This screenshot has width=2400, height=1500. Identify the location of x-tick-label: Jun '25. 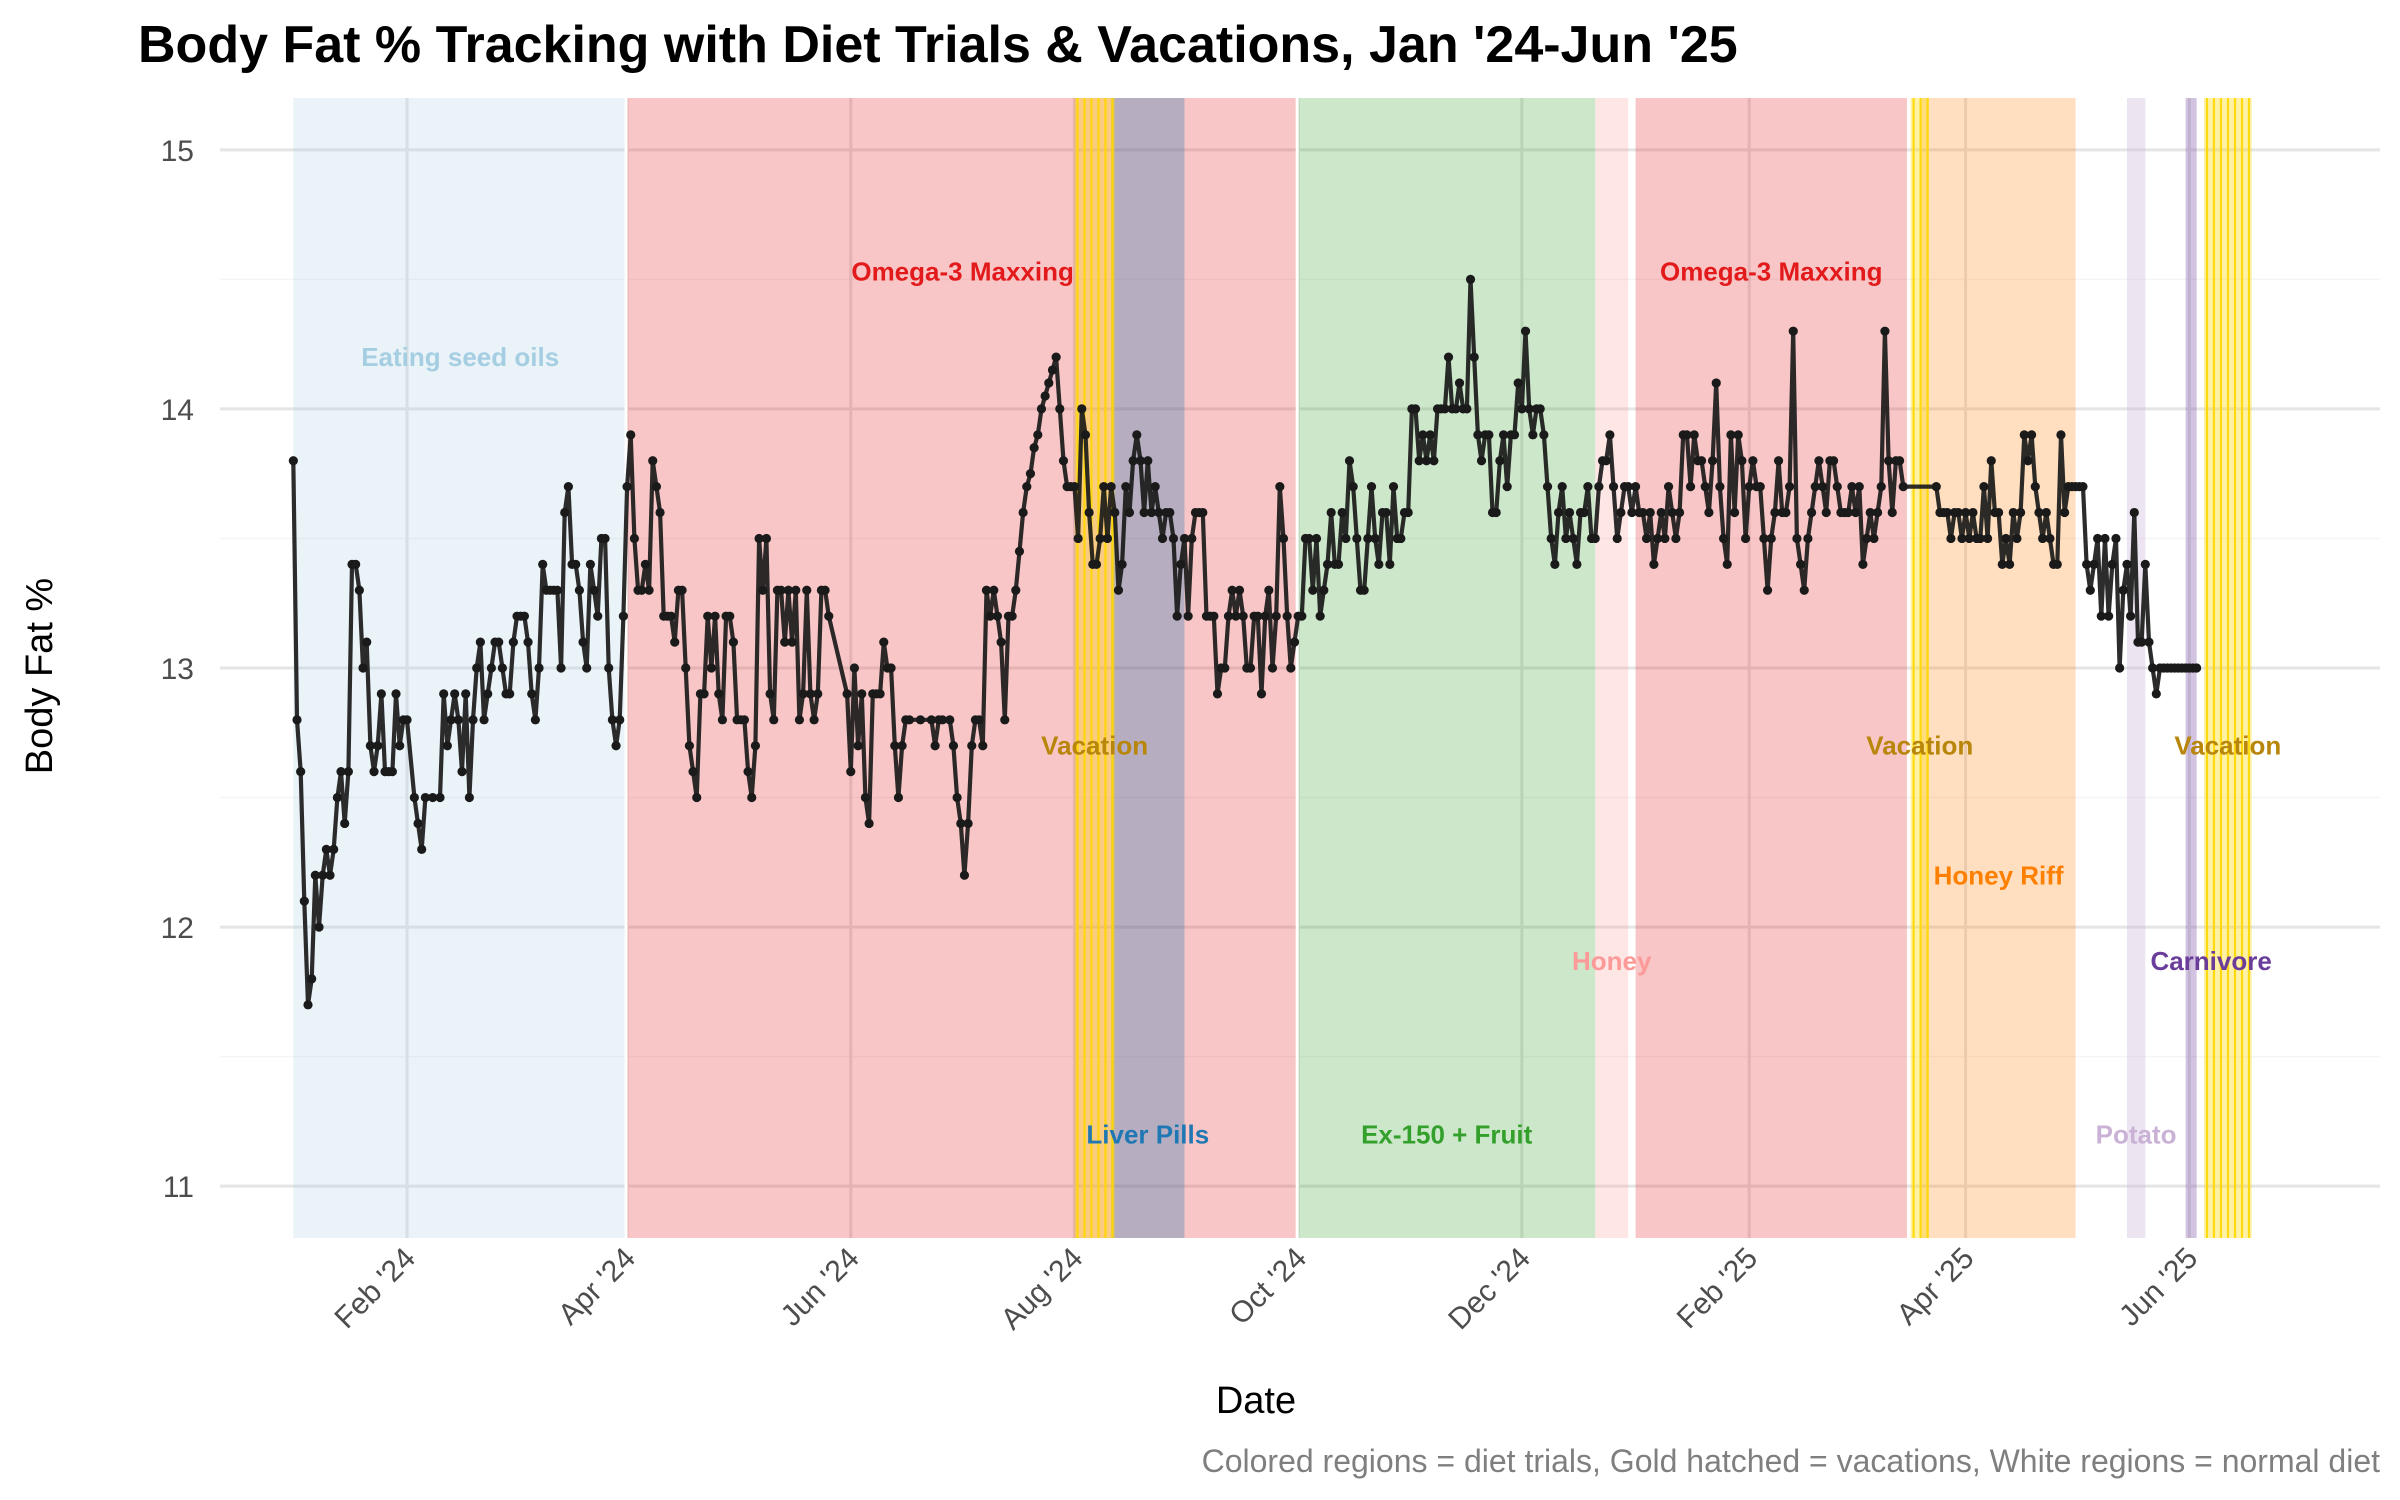
(2158, 1287).